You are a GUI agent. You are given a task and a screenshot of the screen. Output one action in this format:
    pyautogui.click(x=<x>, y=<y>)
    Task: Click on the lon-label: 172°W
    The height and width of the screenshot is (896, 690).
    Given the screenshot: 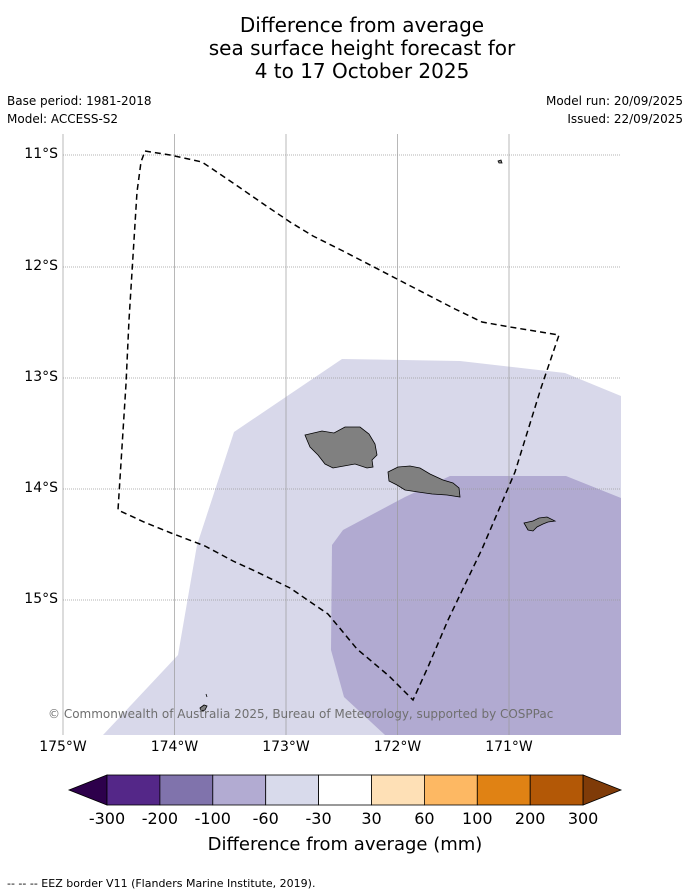 What is the action you would take?
    pyautogui.click(x=397, y=747)
    